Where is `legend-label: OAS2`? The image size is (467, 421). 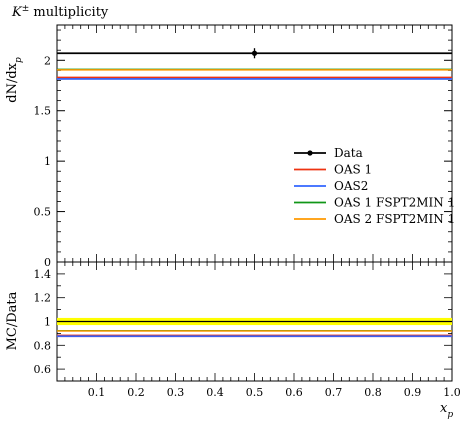
legend-label: OAS2 is located at coordinates (351, 186).